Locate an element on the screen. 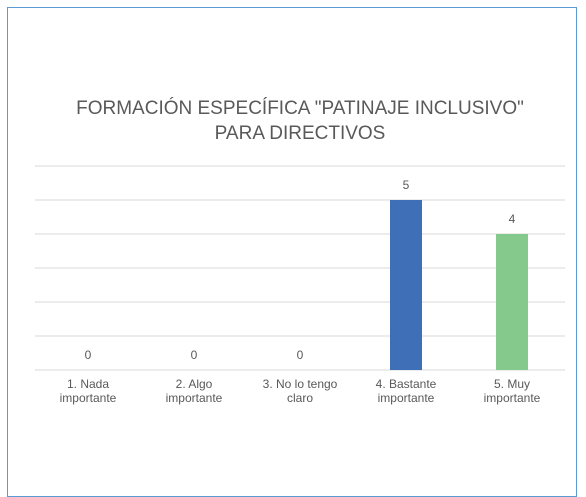 The image size is (586, 497). x-tick-label: 2. Algo importante is located at coordinates (194, 391).